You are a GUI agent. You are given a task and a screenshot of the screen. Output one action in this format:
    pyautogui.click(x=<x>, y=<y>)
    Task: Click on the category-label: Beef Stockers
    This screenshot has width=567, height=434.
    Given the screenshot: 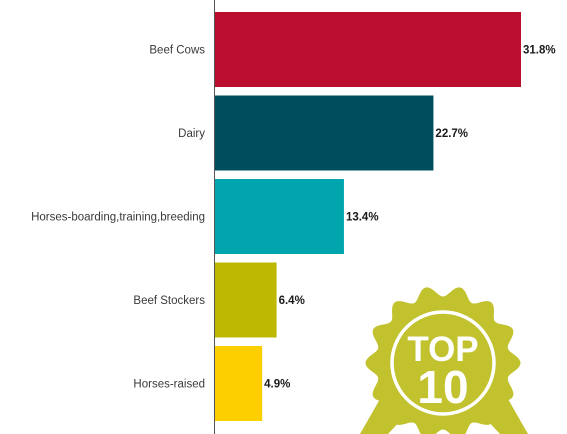 What is the action you would take?
    pyautogui.click(x=169, y=301)
    